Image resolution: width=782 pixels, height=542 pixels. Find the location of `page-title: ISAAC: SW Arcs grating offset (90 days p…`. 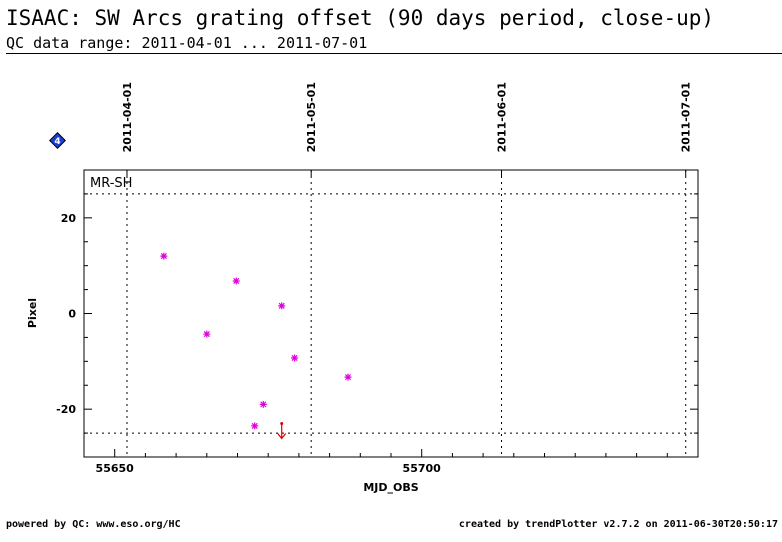

page-title: ISAAC: SW Arcs grating offset (90 days p… is located at coordinates (360, 18).